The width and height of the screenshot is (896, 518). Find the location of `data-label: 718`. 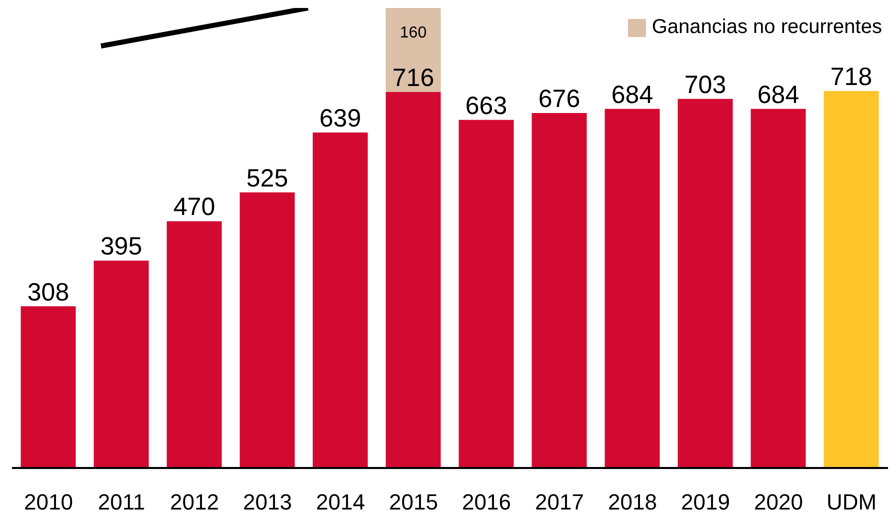

data-label: 718 is located at coordinates (851, 76).